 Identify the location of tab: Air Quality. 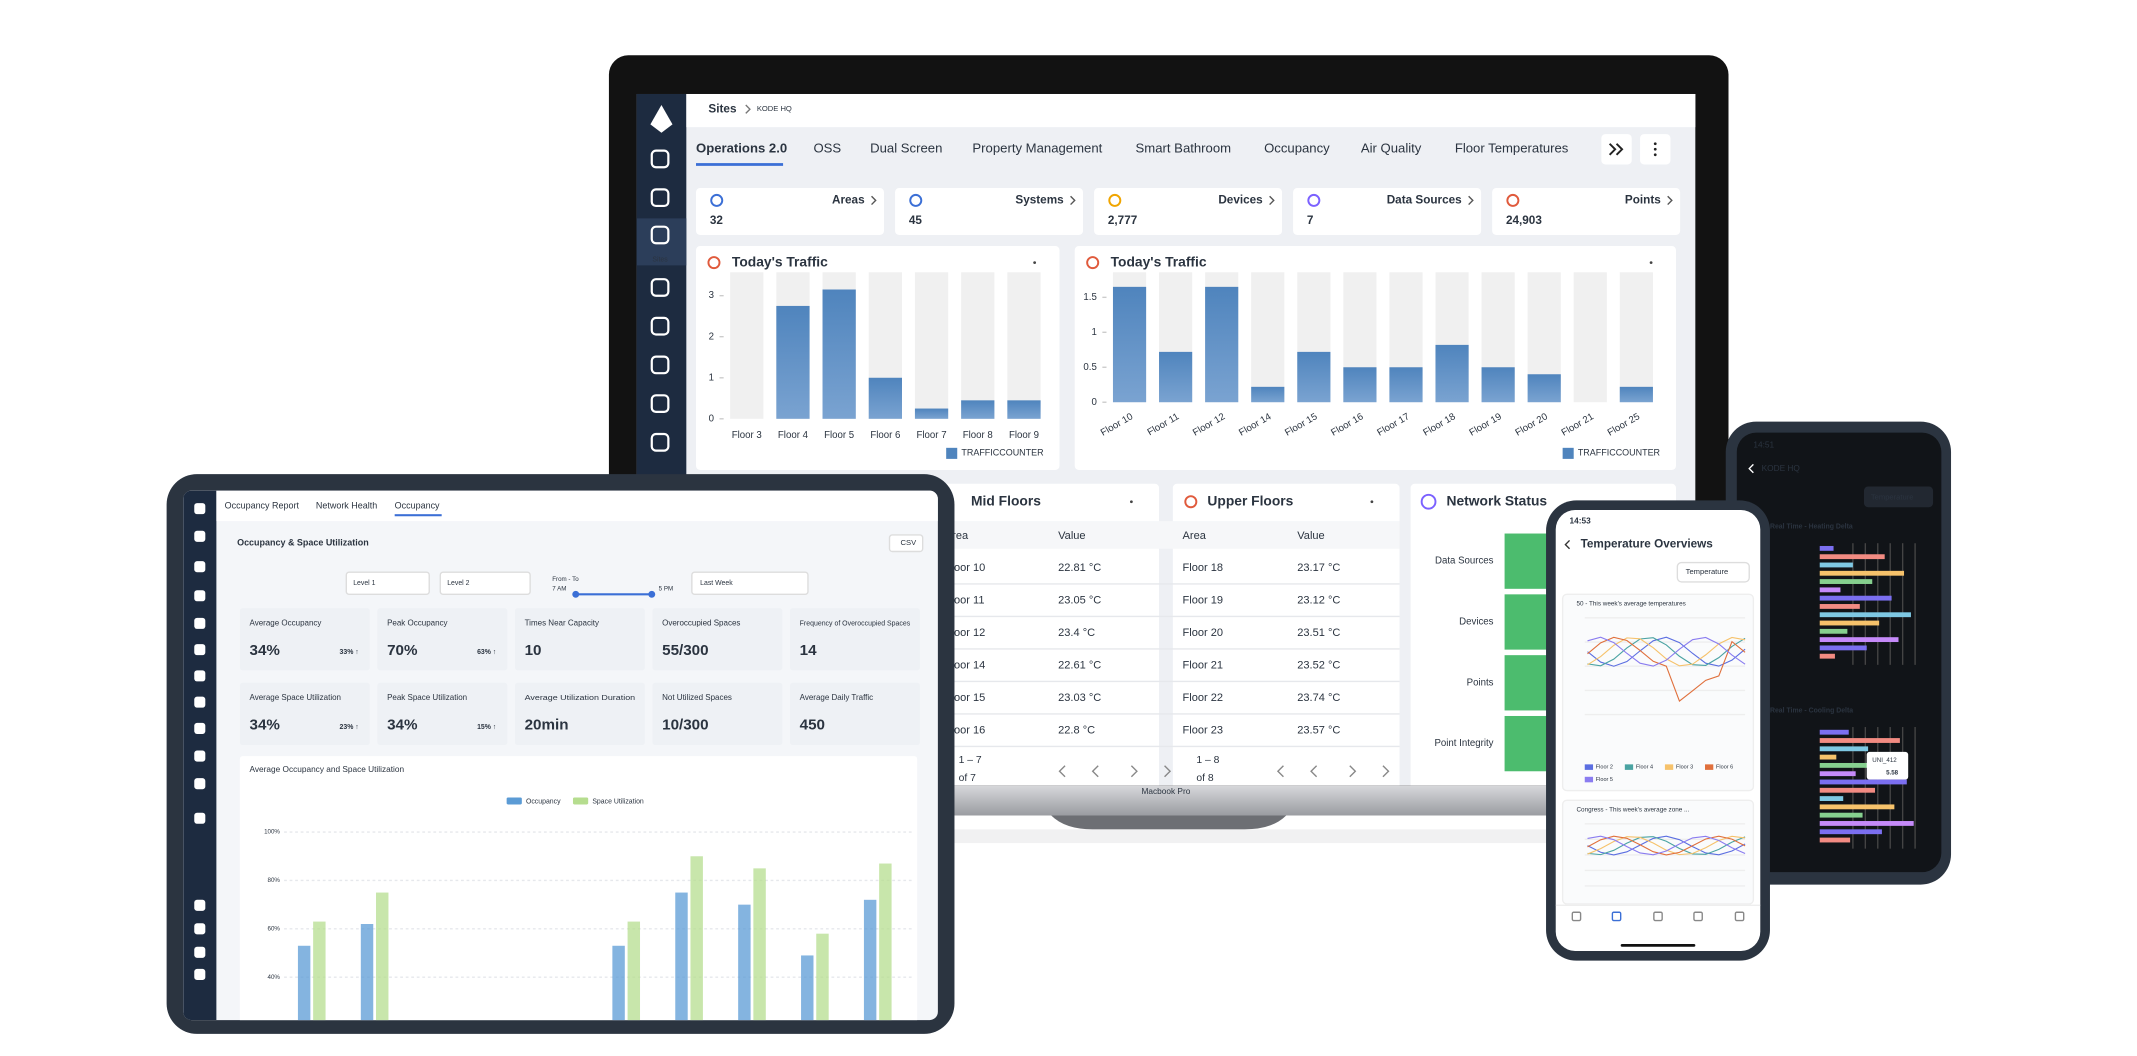
(1391, 148).